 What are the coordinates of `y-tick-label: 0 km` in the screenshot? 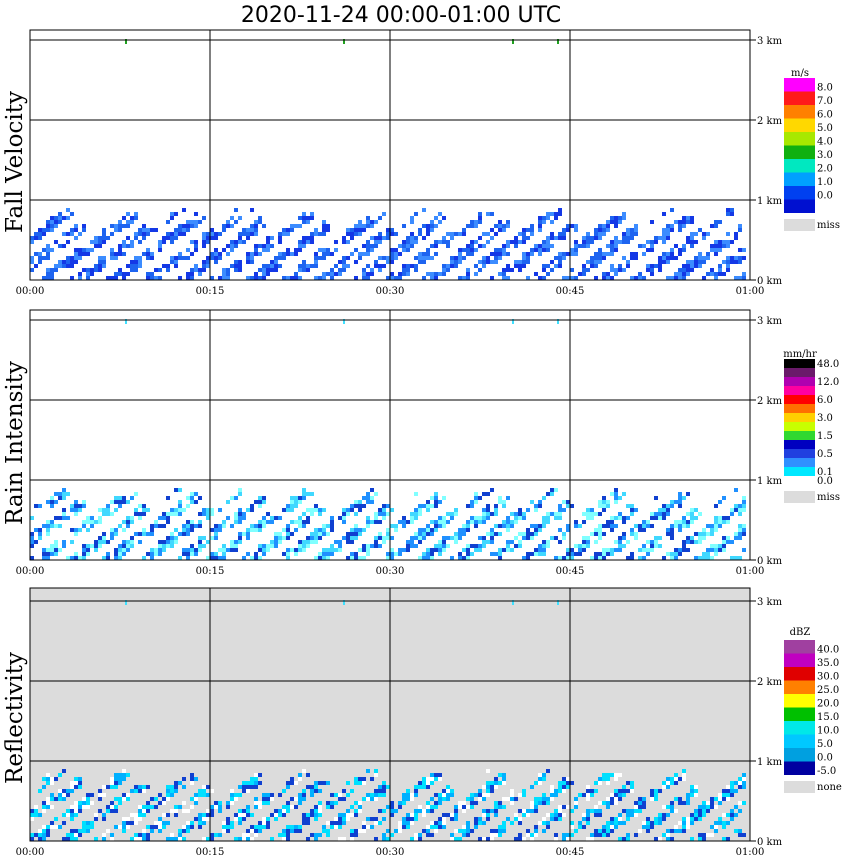 It's located at (770, 561).